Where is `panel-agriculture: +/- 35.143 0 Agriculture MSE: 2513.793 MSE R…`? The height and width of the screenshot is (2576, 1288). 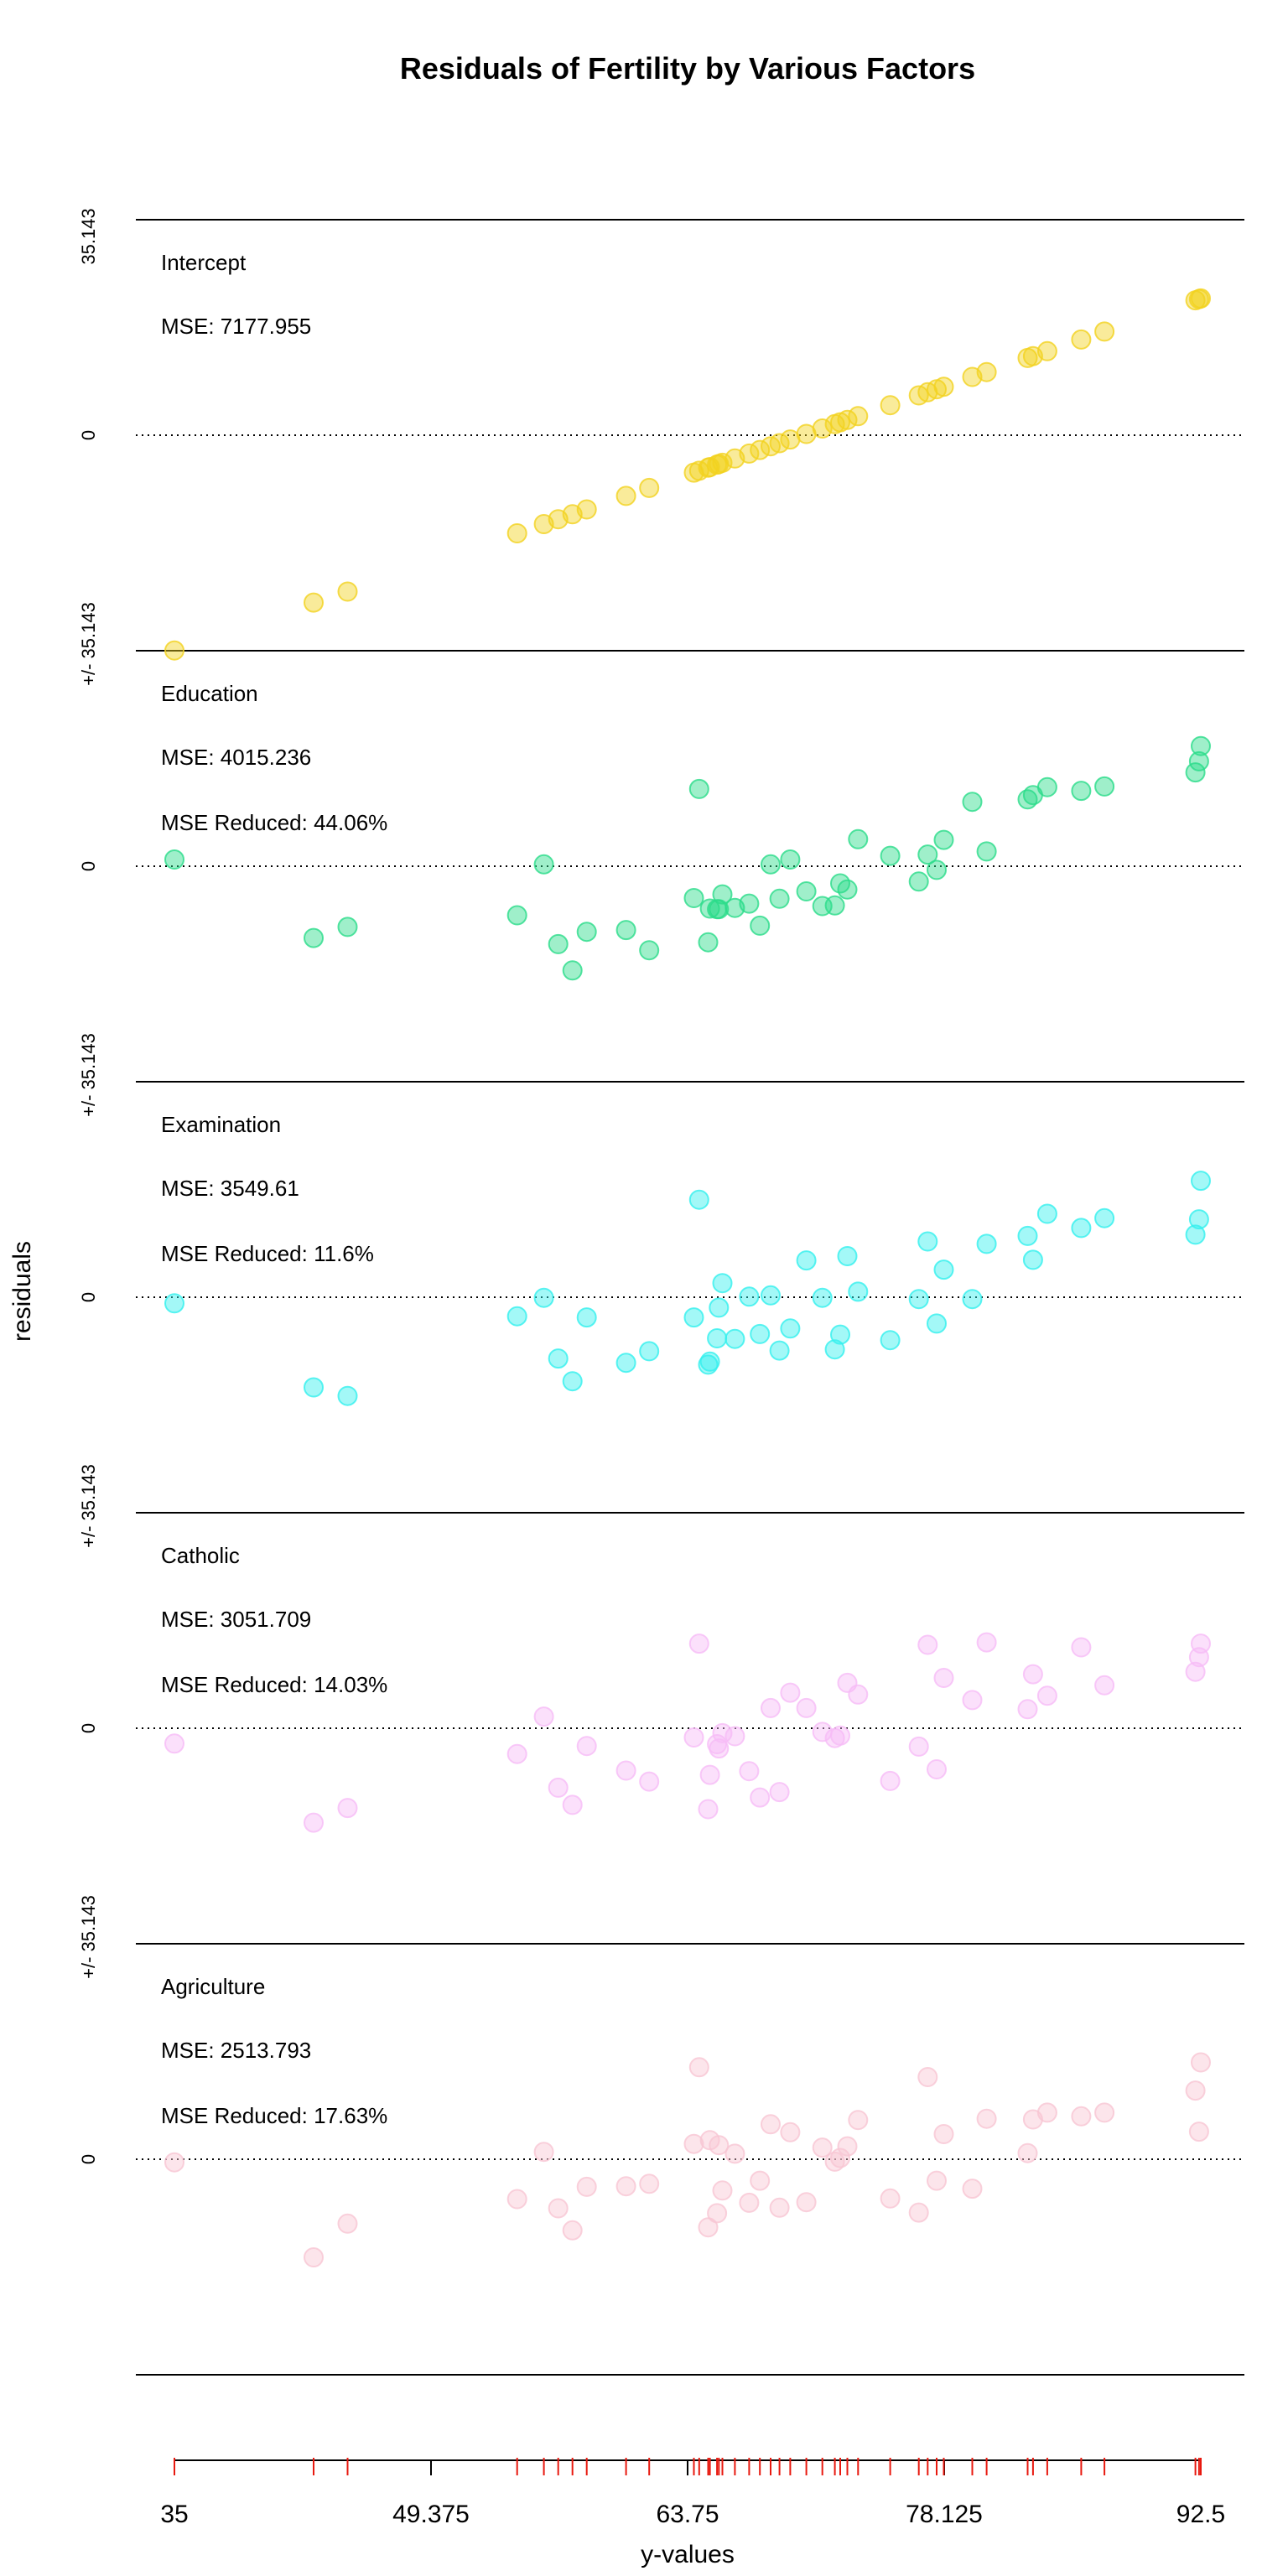
panel-agriculture: +/- 35.143 0 Agriculture MSE: 2513.793 MSE R… is located at coordinates (661, 2081).